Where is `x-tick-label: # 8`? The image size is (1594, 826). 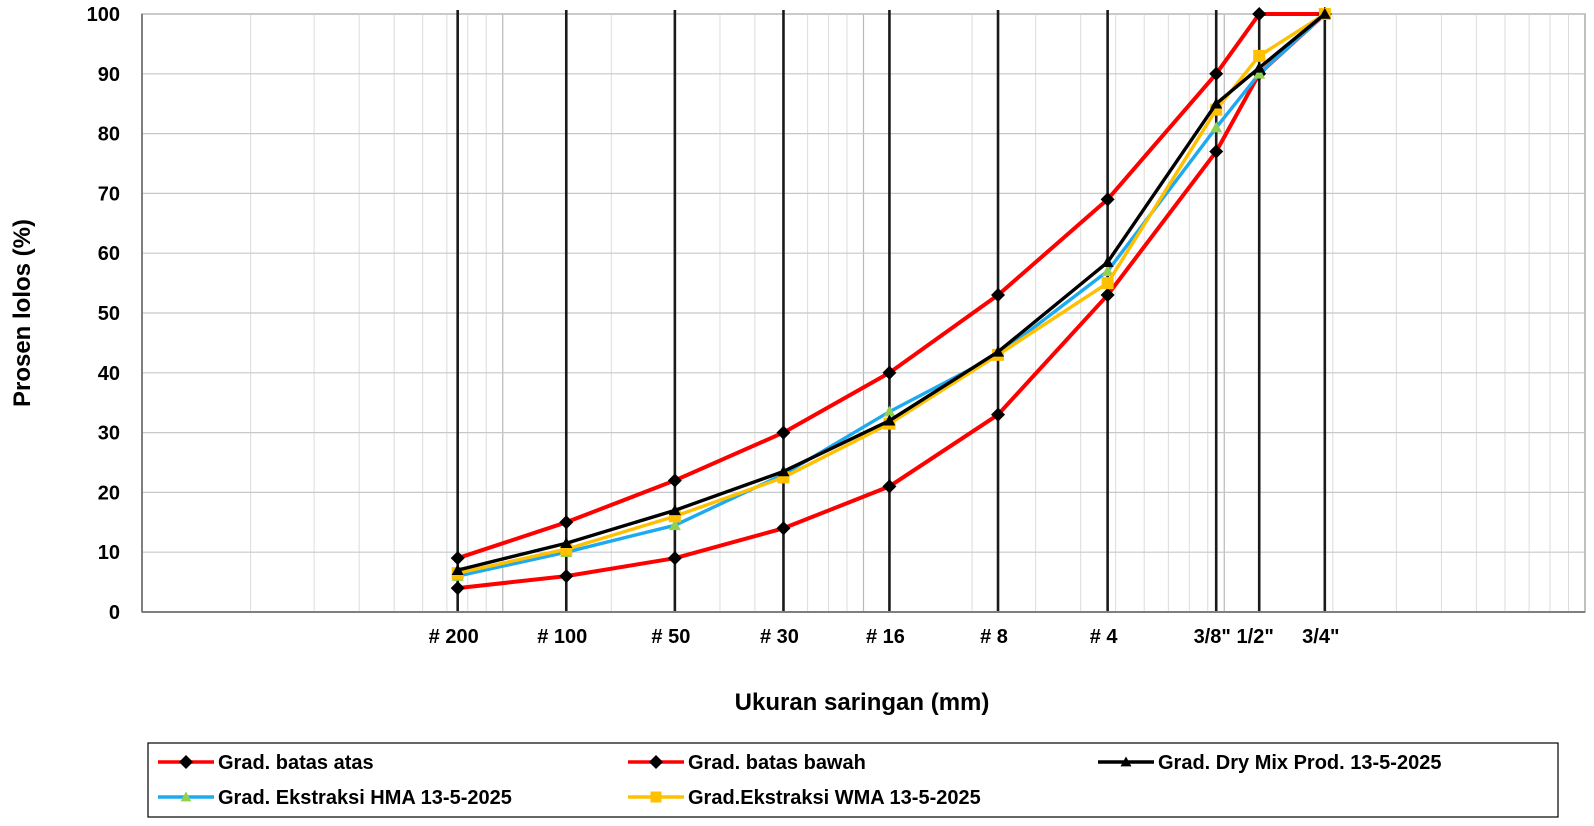
x-tick-label: # 8 is located at coordinates (994, 637).